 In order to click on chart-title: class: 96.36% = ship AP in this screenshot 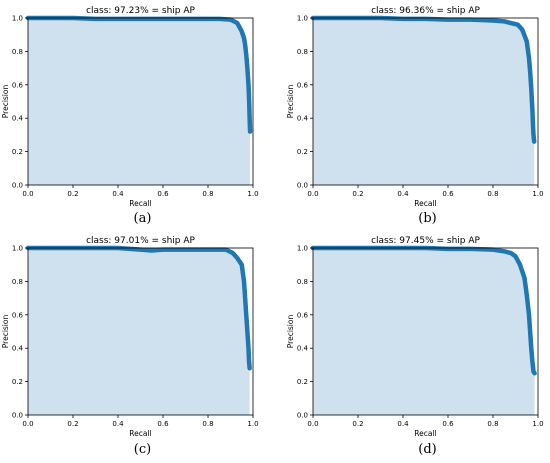, I will do `click(425, 11)`.